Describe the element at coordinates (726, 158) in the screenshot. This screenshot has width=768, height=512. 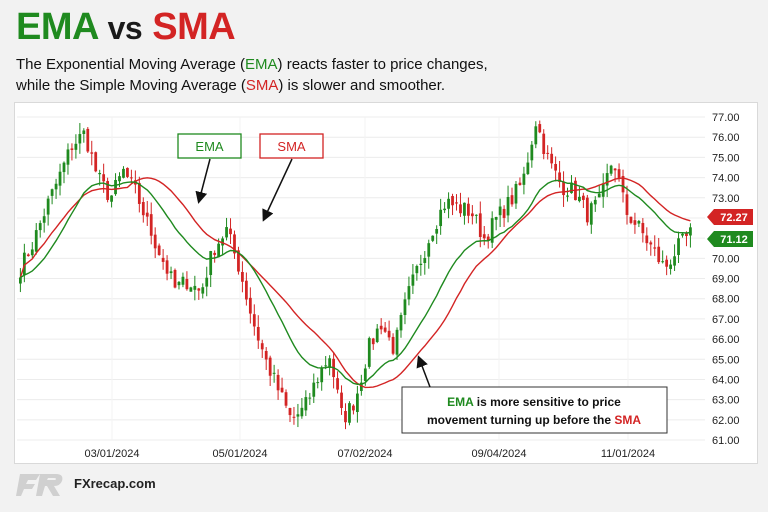
I see `y-tick-label: 75.00` at that location.